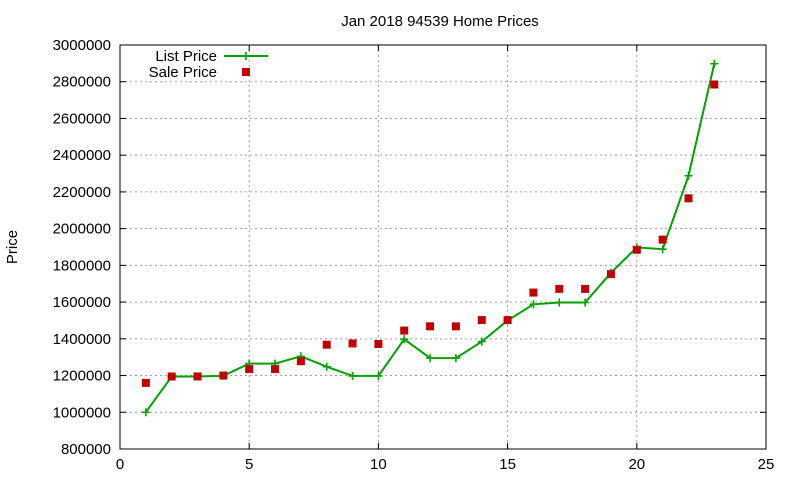 Image resolution: width=800 pixels, height=480 pixels. What do you see at coordinates (120, 464) in the screenshot?
I see `x-tick-label: 0` at bounding box center [120, 464].